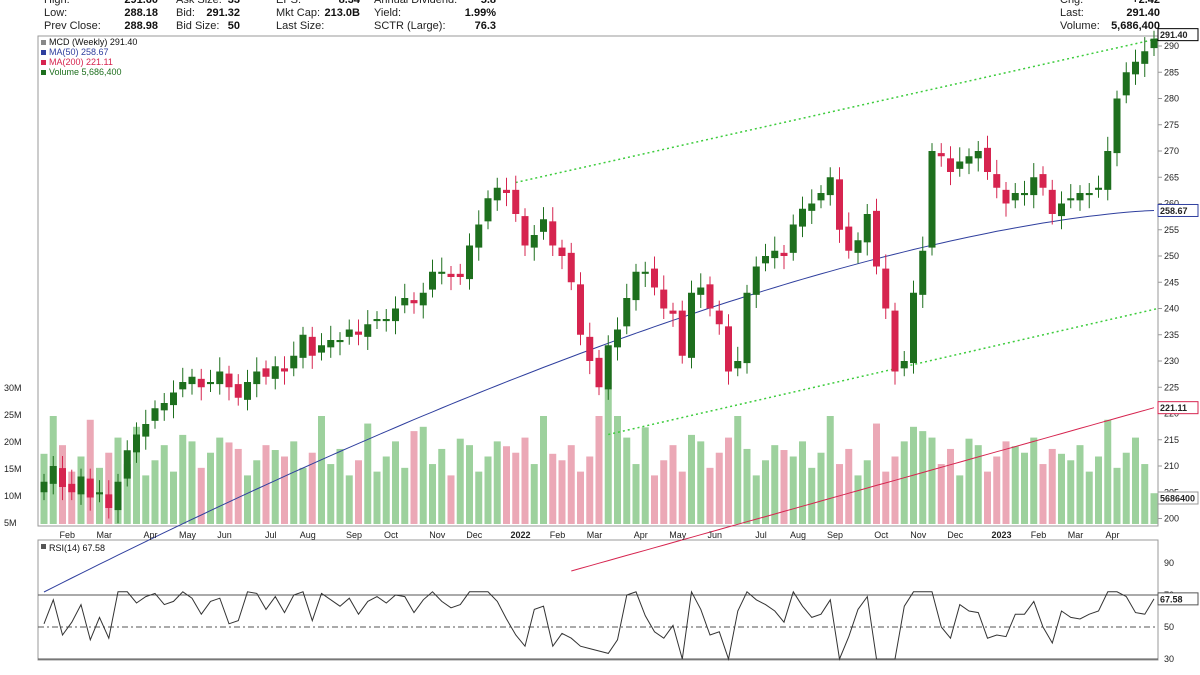 The height and width of the screenshot is (675, 1200). What do you see at coordinates (1171, 599) in the screenshot?
I see `value-badge-text: 67.58` at bounding box center [1171, 599].